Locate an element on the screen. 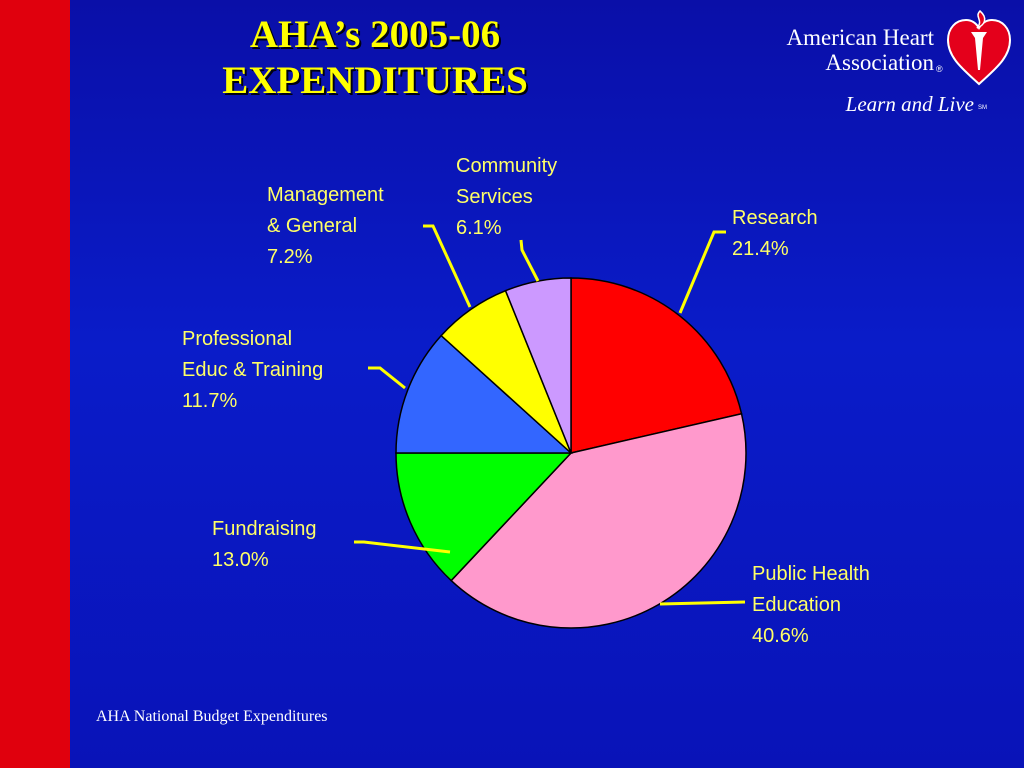  label-line: Fundraising is located at coordinates (264, 529).